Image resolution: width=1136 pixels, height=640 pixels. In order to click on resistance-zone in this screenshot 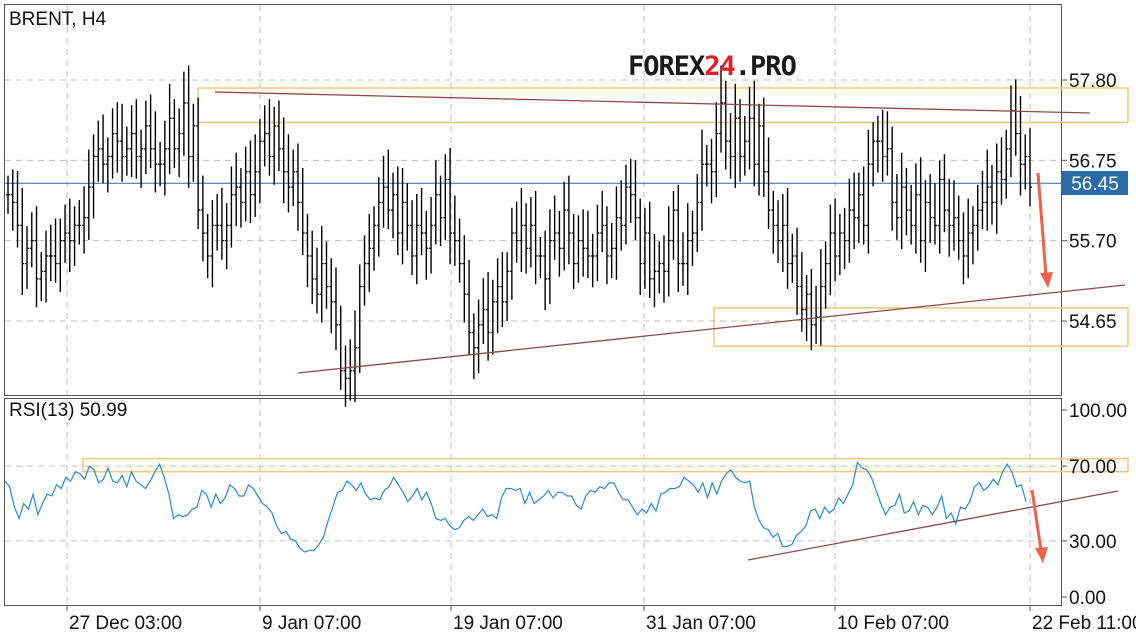, I will do `click(663, 105)`.